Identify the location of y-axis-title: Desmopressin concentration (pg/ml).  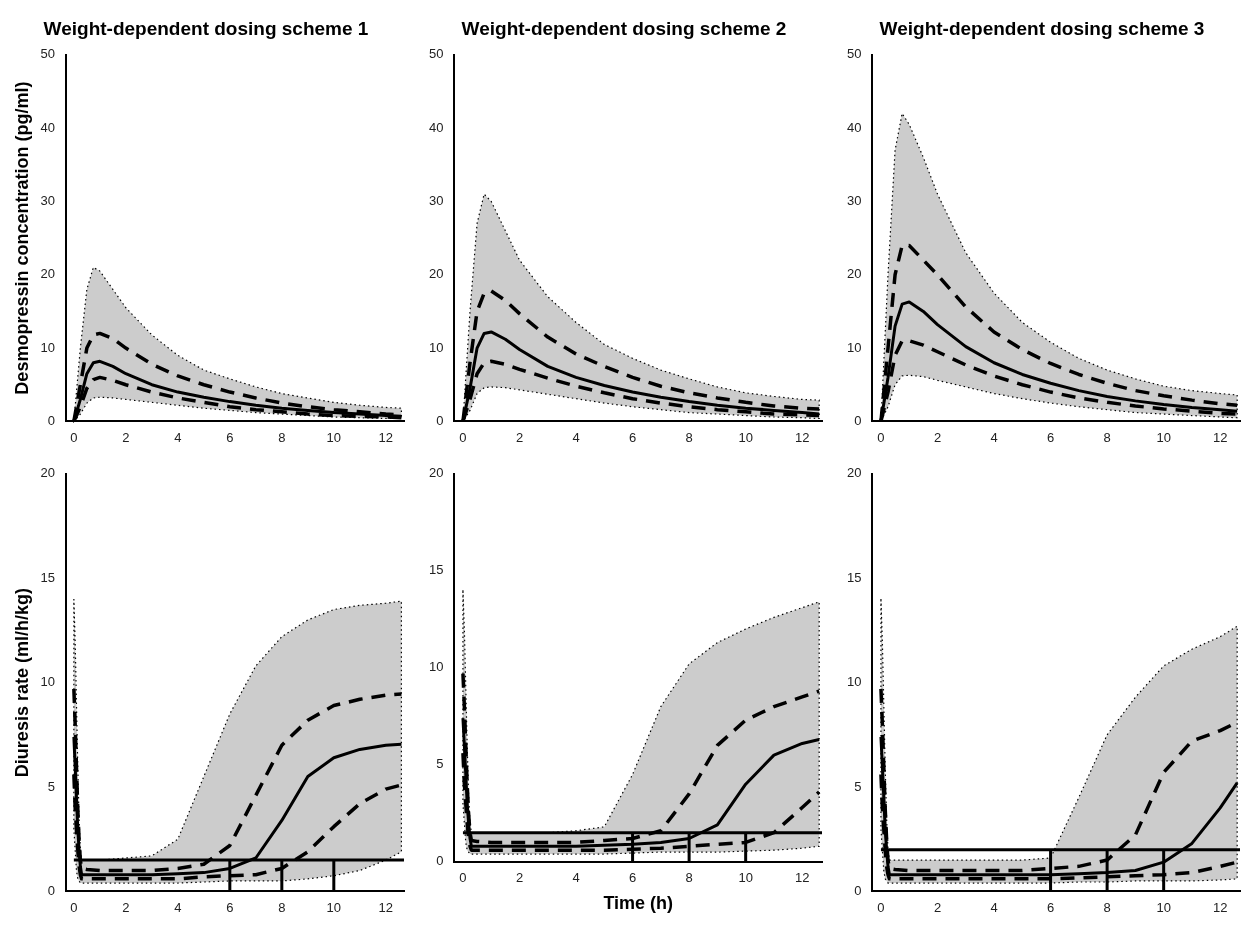
(21, 238).